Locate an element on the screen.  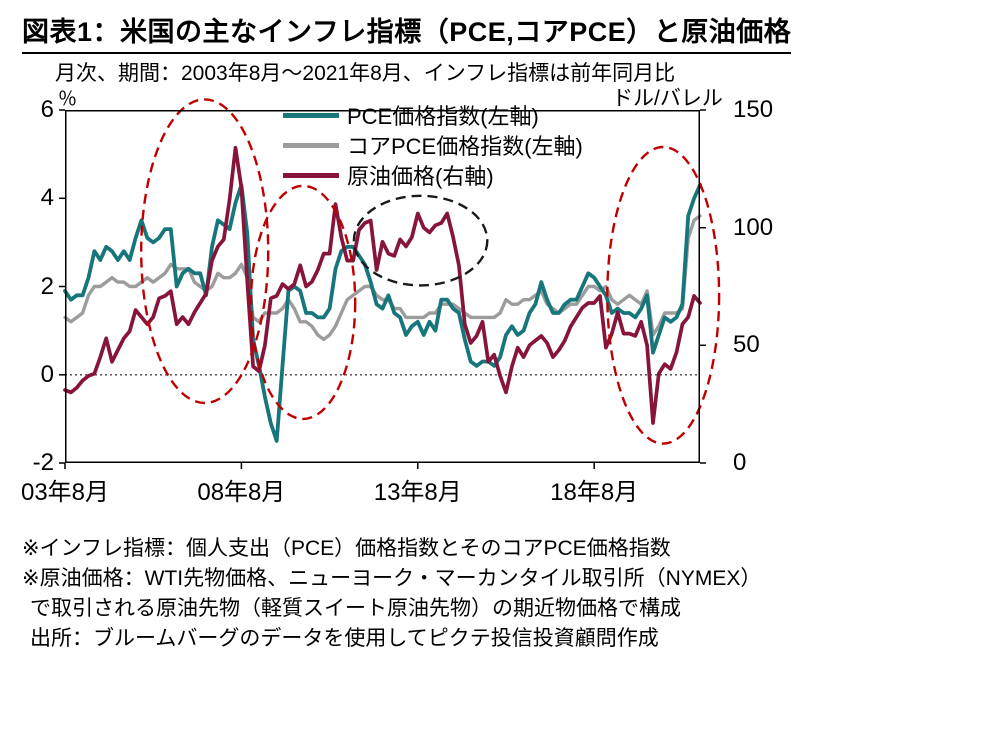
footnote-line: 出所：ブルームバーグのデータを使用してピクテ投信投資顧問作成 is located at coordinates (344, 638).